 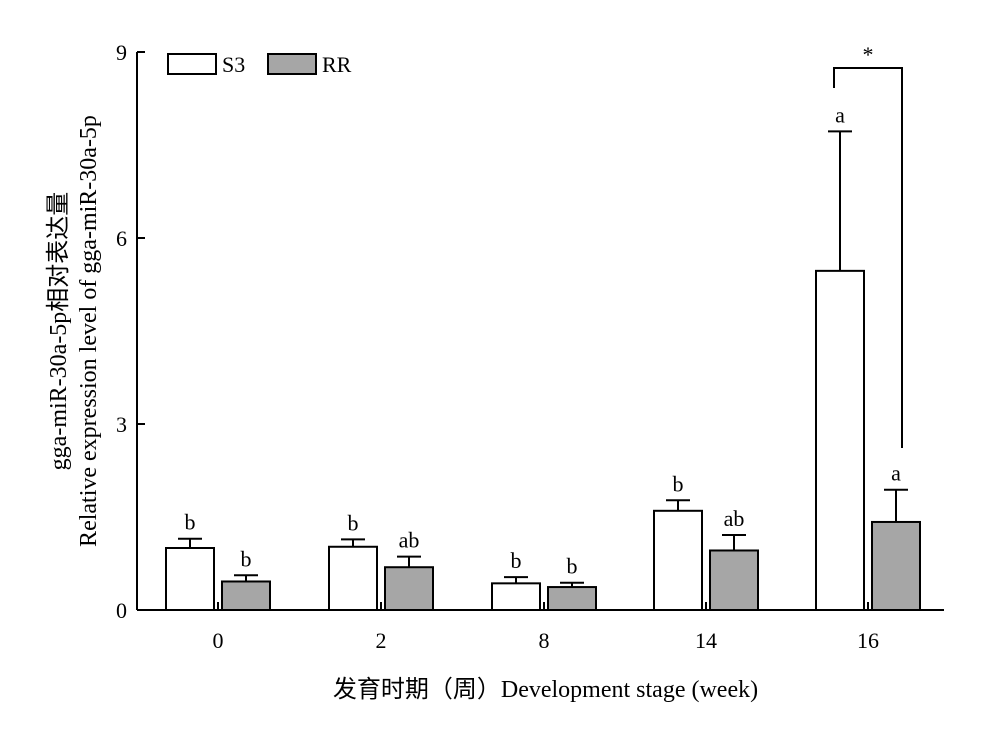 What do you see at coordinates (868, 54) in the screenshot?
I see `significance-star: *` at bounding box center [868, 54].